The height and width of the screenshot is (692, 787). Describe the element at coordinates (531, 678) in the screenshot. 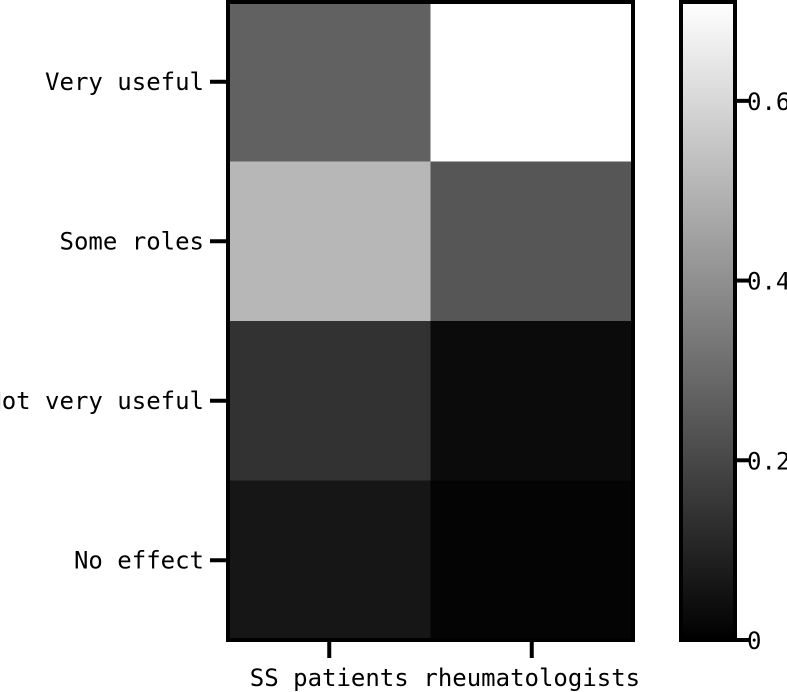

I see `x-tick-label: rheumatologists` at that location.